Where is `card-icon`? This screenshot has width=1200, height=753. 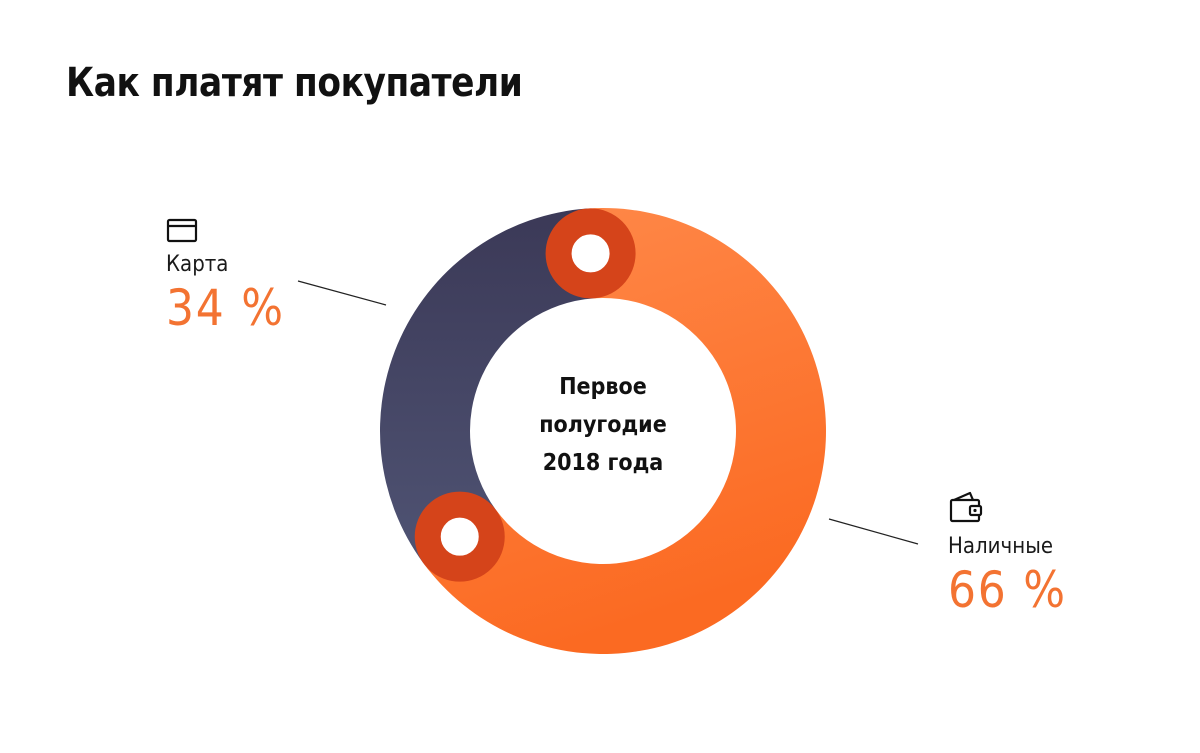
card-icon is located at coordinates (182, 230).